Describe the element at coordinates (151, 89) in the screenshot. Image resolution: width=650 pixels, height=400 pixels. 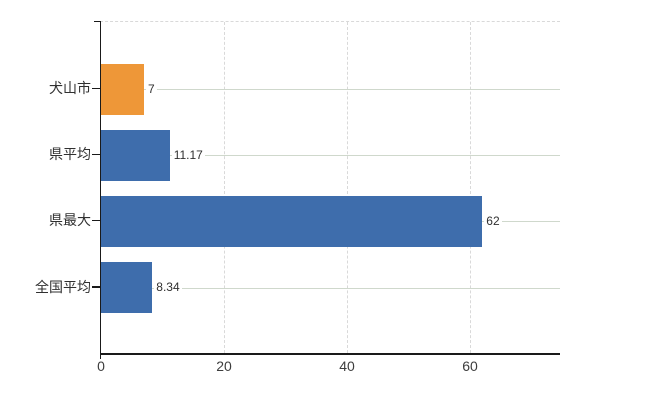
I see `bar-value-label: 7` at that location.